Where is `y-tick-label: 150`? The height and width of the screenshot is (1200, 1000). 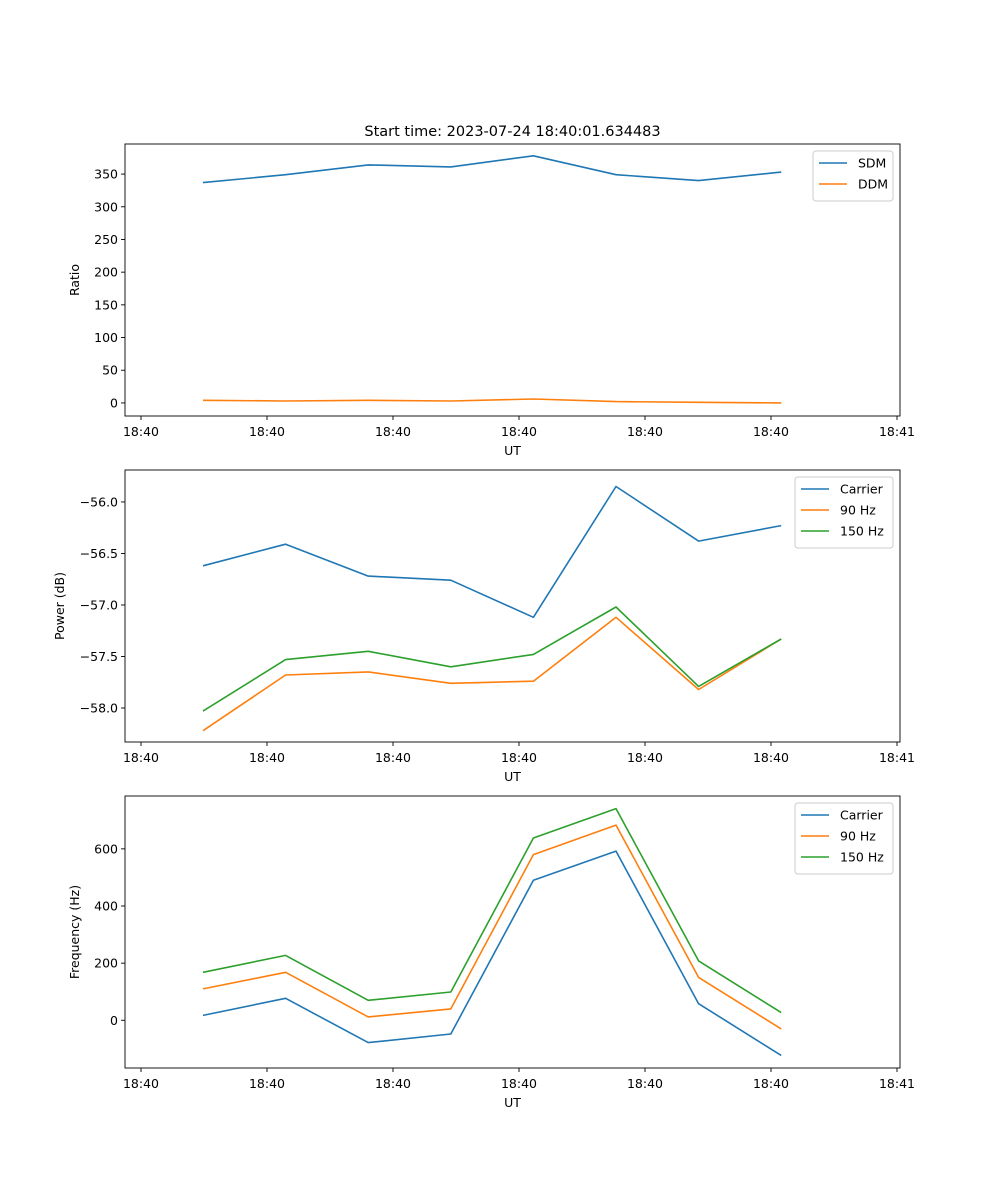
y-tick-label: 150 is located at coordinates (106, 304).